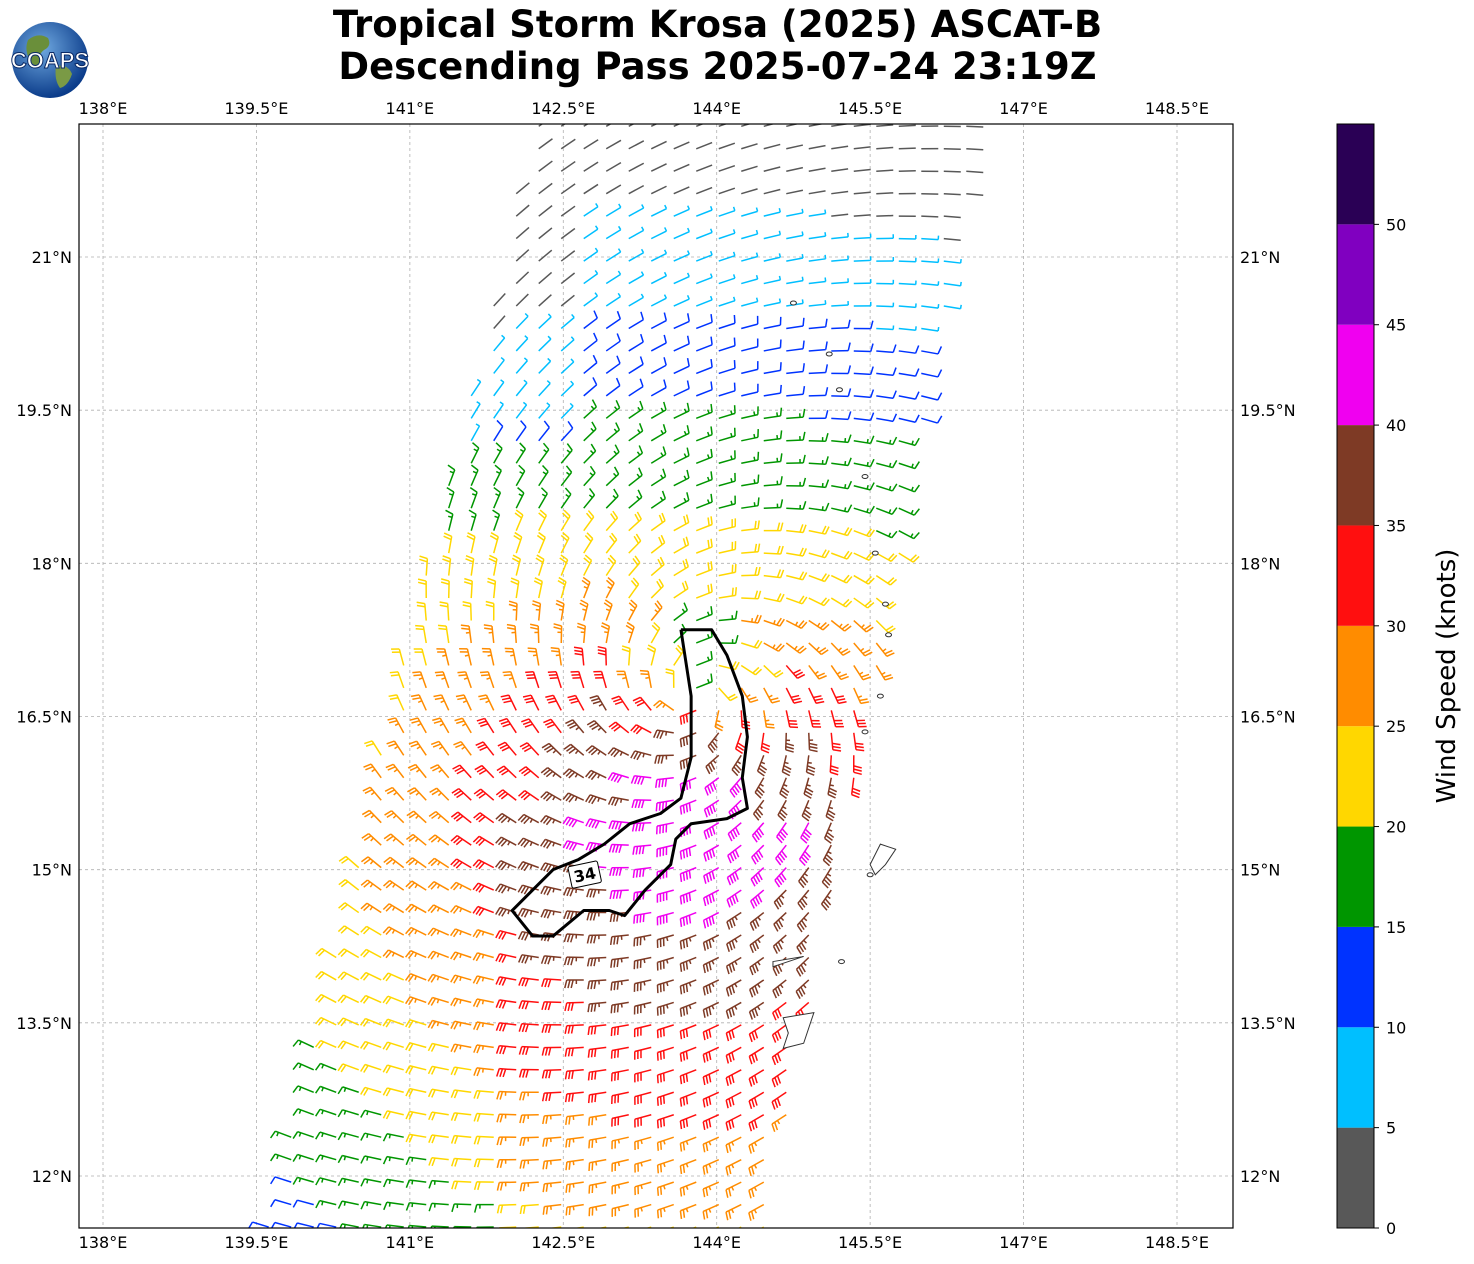  What do you see at coordinates (716, 108) in the screenshot?
I see `lon-tick-label-top: 144°E` at bounding box center [716, 108].